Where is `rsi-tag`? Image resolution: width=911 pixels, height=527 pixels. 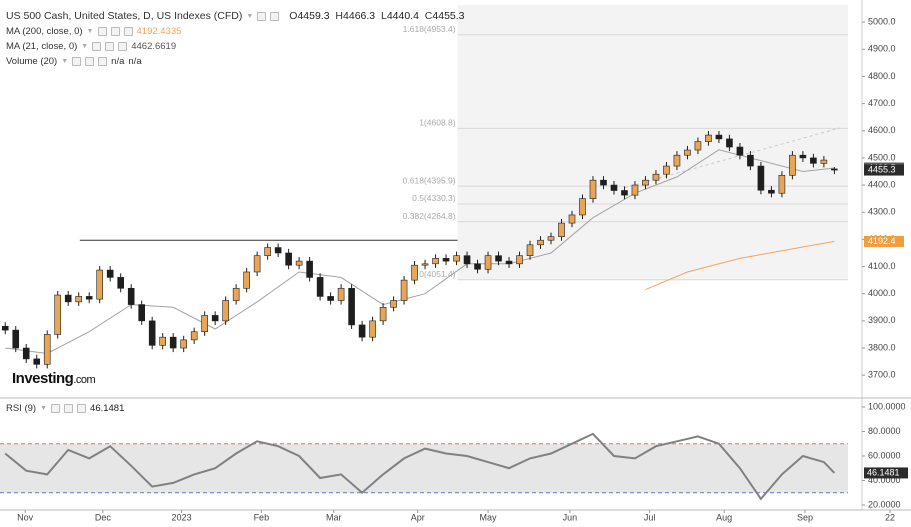
rsi-tag is located at coordinates (886, 473).